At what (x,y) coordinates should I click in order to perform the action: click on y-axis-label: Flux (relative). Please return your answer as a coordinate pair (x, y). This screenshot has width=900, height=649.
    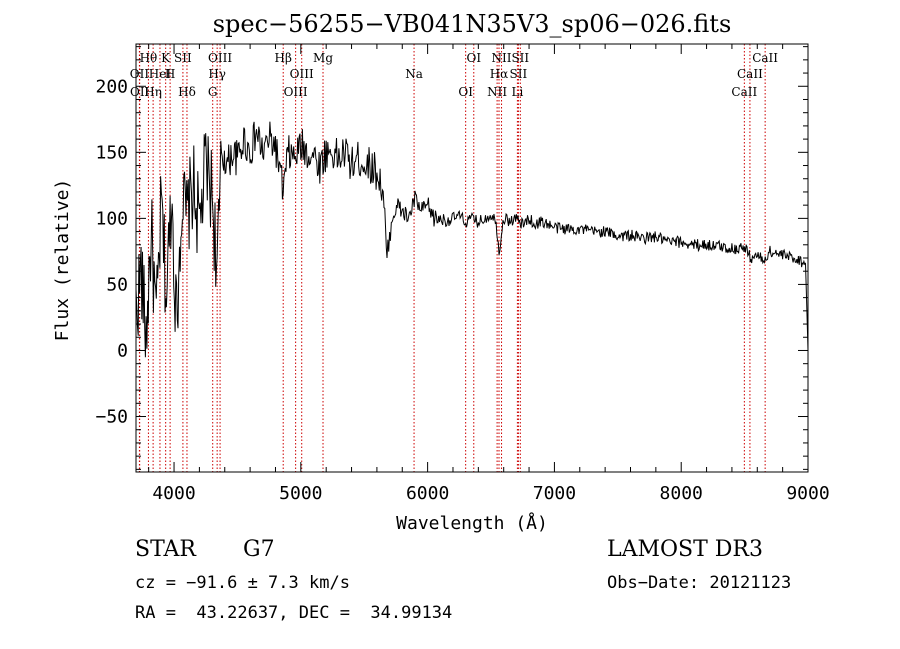
    Looking at the image, I should click on (62, 260).